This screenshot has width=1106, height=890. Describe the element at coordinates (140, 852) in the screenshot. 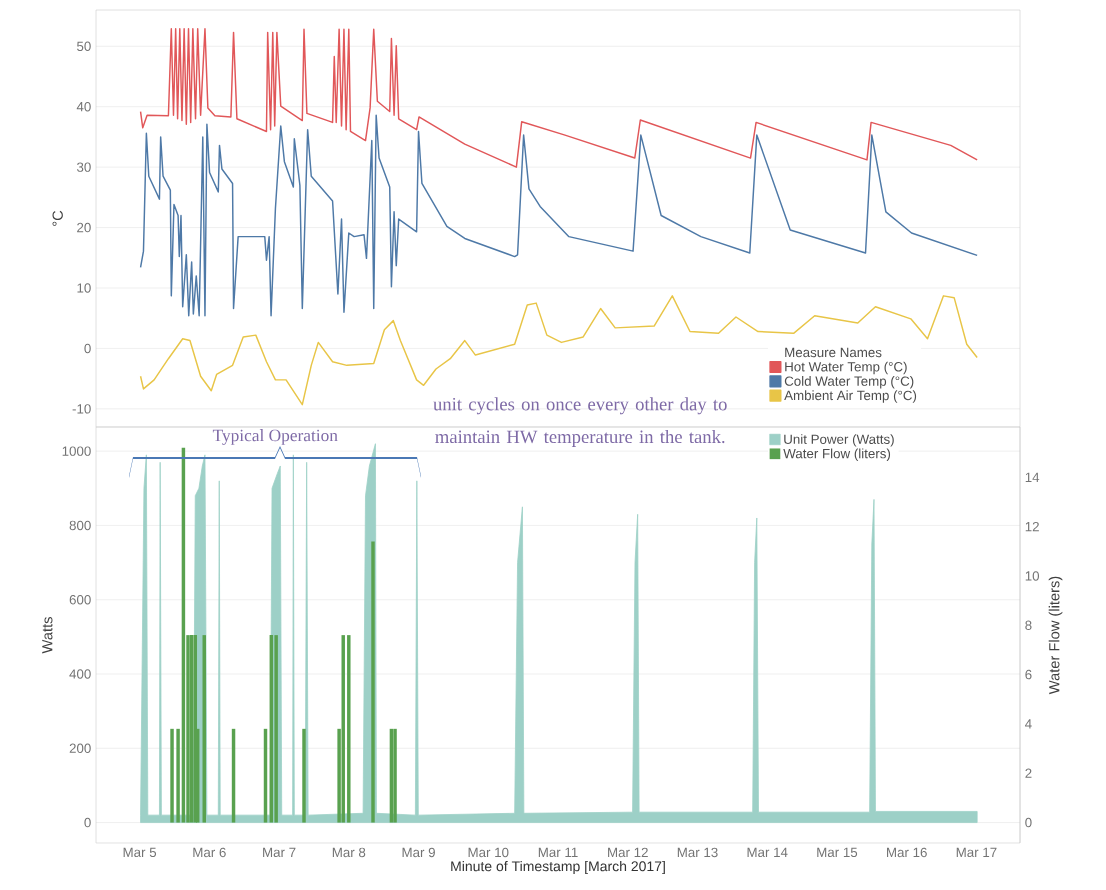

I see `x-tick-label: Mar 5` at that location.